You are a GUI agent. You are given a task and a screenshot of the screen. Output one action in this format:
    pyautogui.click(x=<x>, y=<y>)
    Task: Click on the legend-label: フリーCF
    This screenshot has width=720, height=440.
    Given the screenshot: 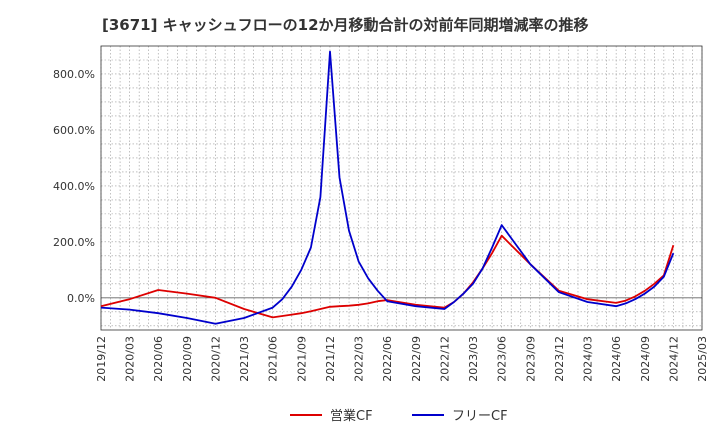 What is the action you would take?
    pyautogui.click(x=480, y=416)
    